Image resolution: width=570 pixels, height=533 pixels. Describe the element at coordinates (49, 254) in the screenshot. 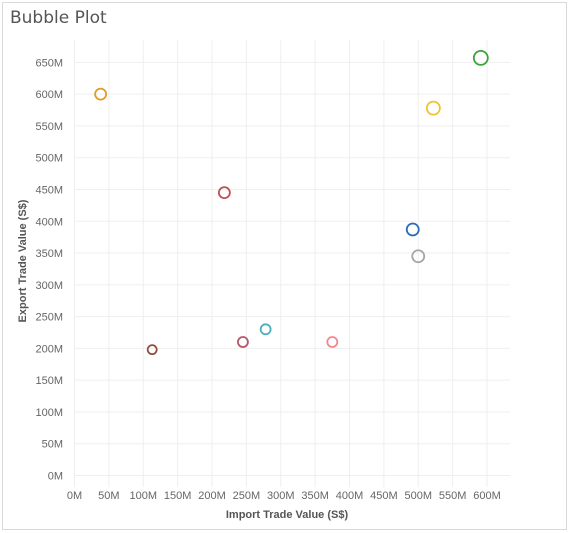

I see `y-tick-label: 350M` at that location.